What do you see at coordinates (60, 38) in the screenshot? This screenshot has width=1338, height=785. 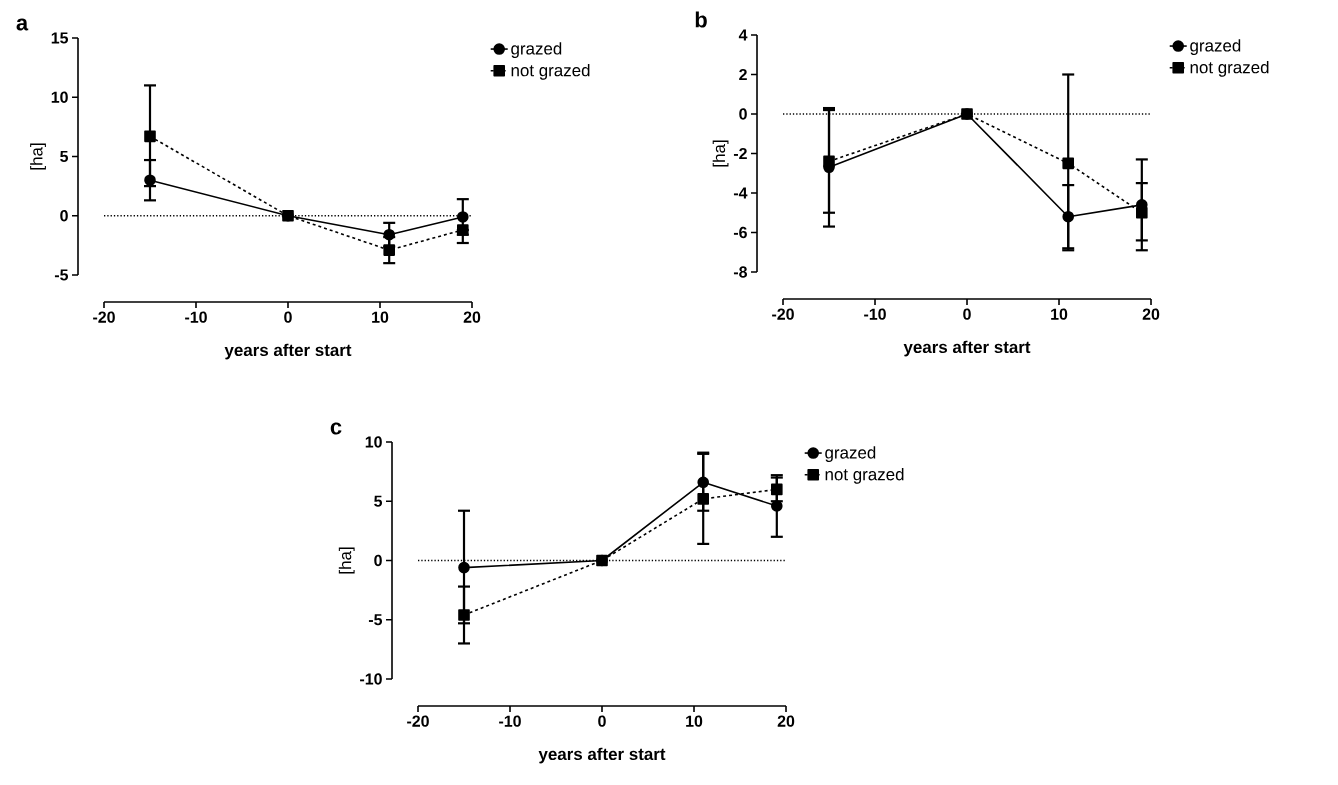 I see `y-tick-label: 15` at bounding box center [60, 38].